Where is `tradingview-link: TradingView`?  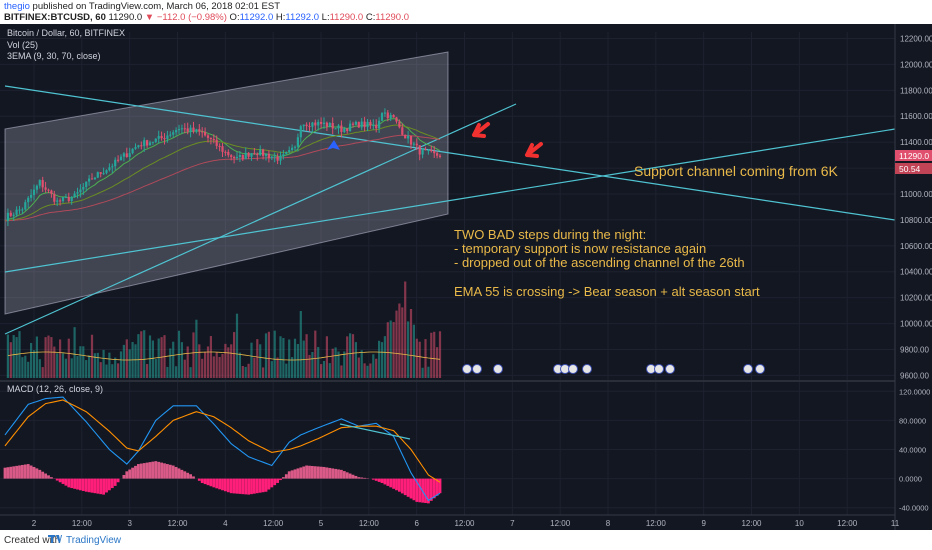 tradingview-link: TradingView is located at coordinates (94, 540).